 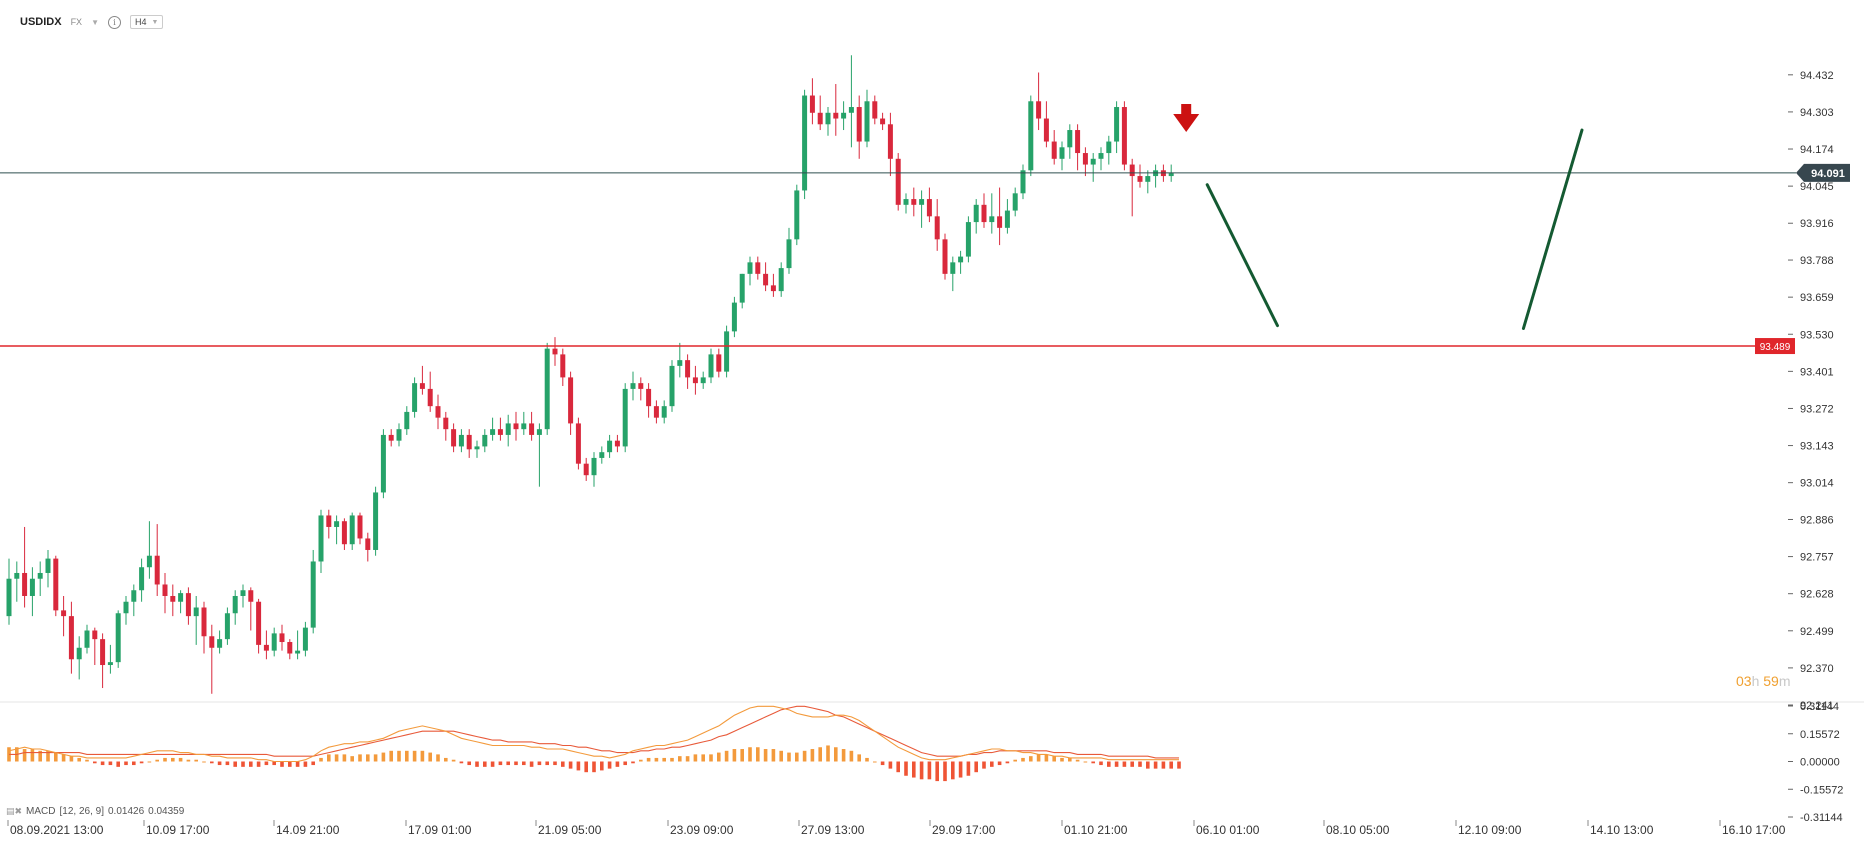 What do you see at coordinates (41, 22) in the screenshot?
I see `symbol-label: USDIDX` at bounding box center [41, 22].